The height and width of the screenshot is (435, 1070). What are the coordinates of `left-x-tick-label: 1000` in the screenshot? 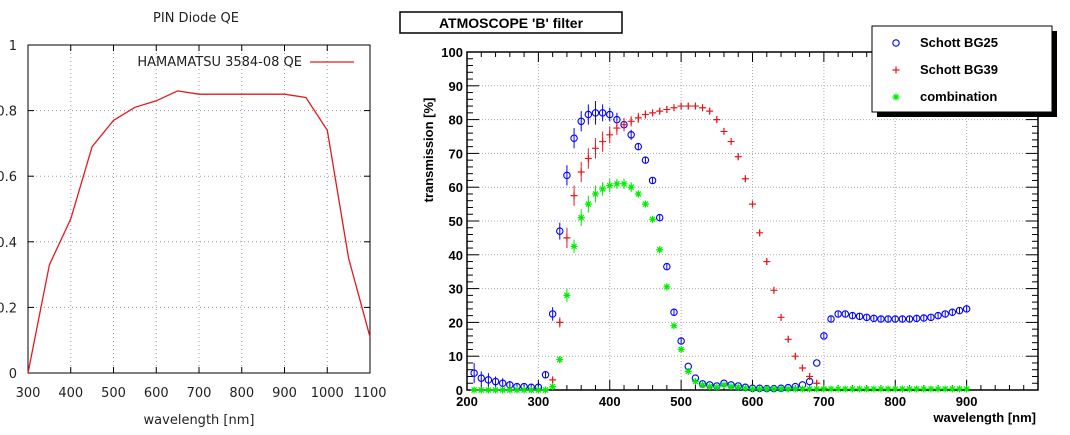 It's located at (327, 393).